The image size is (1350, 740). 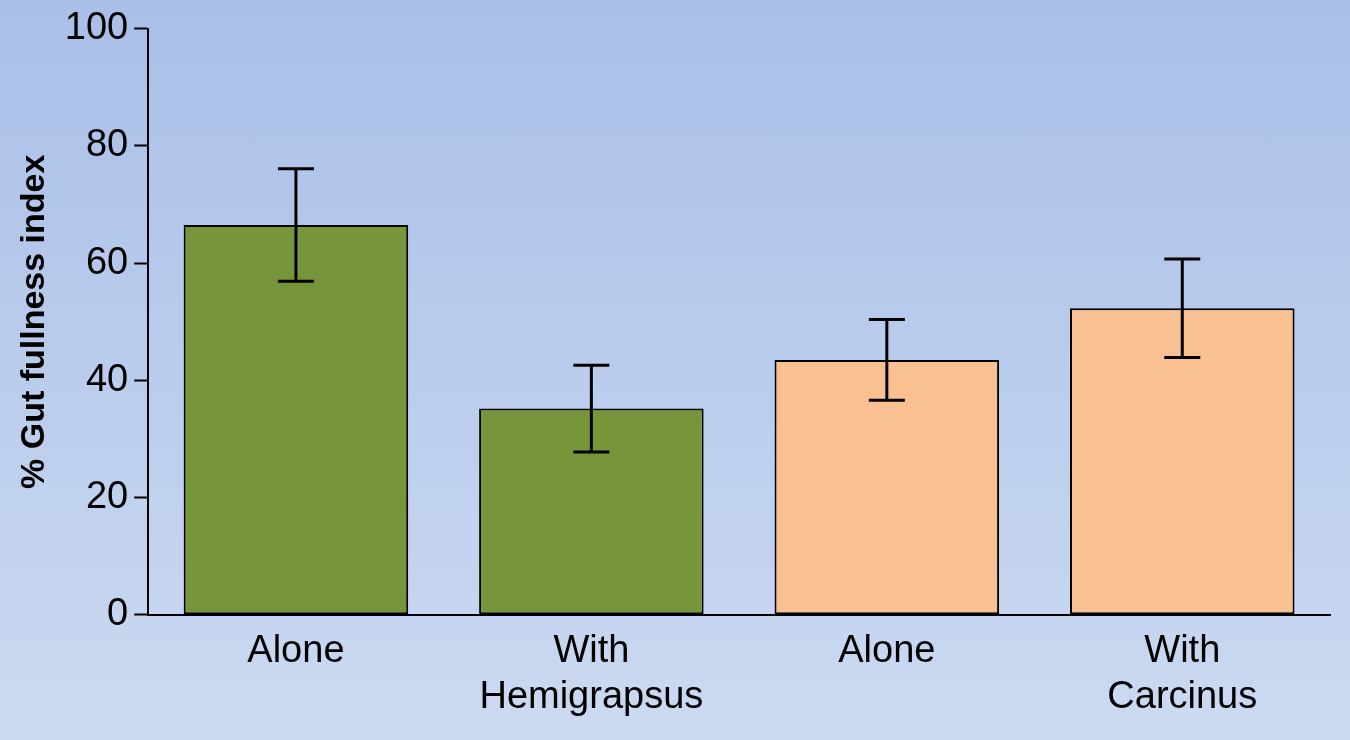 I want to click on y-tick-label: 80, so click(x=107, y=143).